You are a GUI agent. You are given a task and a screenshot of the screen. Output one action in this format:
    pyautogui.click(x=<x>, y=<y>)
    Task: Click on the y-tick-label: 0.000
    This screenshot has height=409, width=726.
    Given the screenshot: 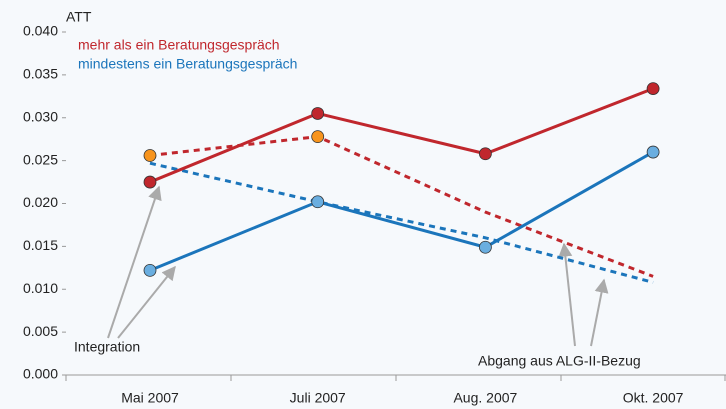 What is the action you would take?
    pyautogui.click(x=40, y=374)
    